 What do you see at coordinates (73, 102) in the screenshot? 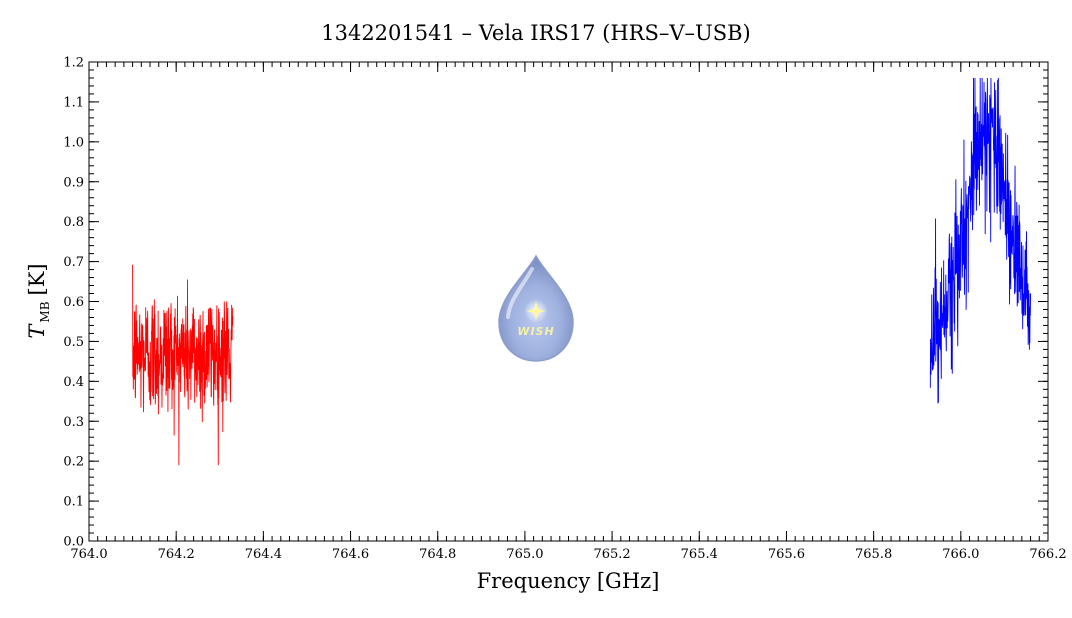
I see `y-tick-label: 1.1` at bounding box center [73, 102].